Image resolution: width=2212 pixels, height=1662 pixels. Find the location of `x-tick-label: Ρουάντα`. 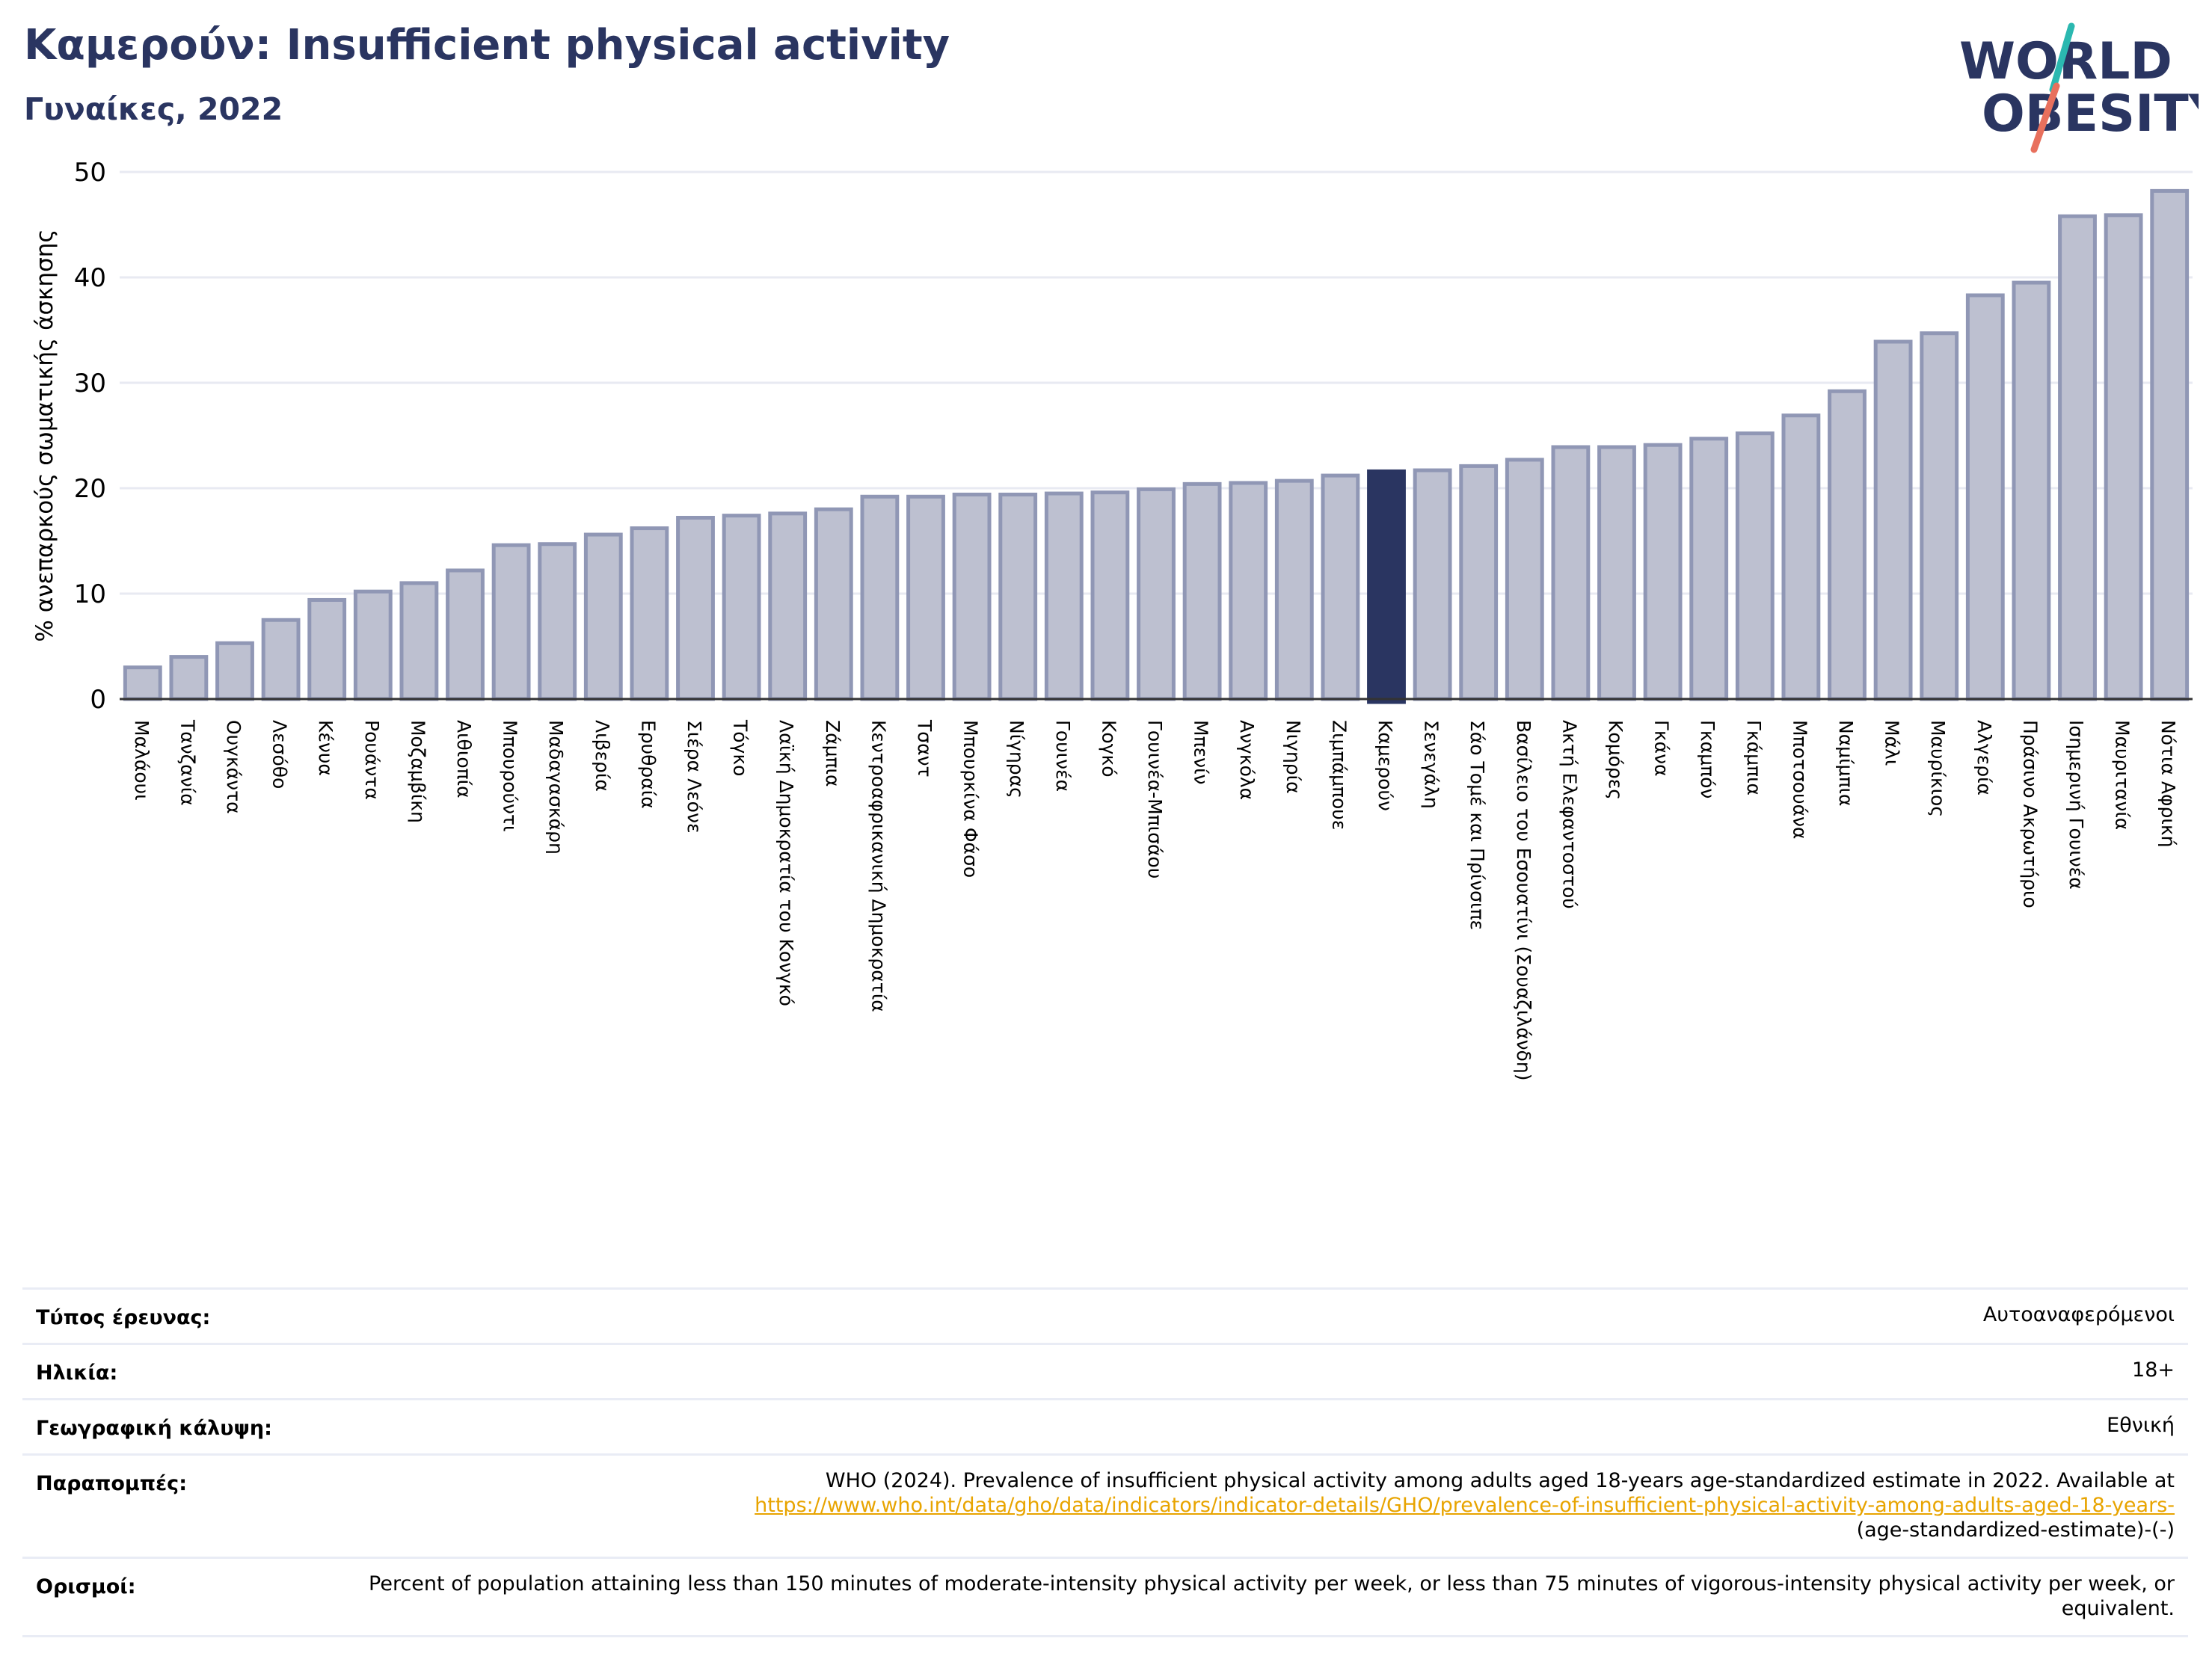

x-tick-label: Ρουάντα is located at coordinates (372, 760).